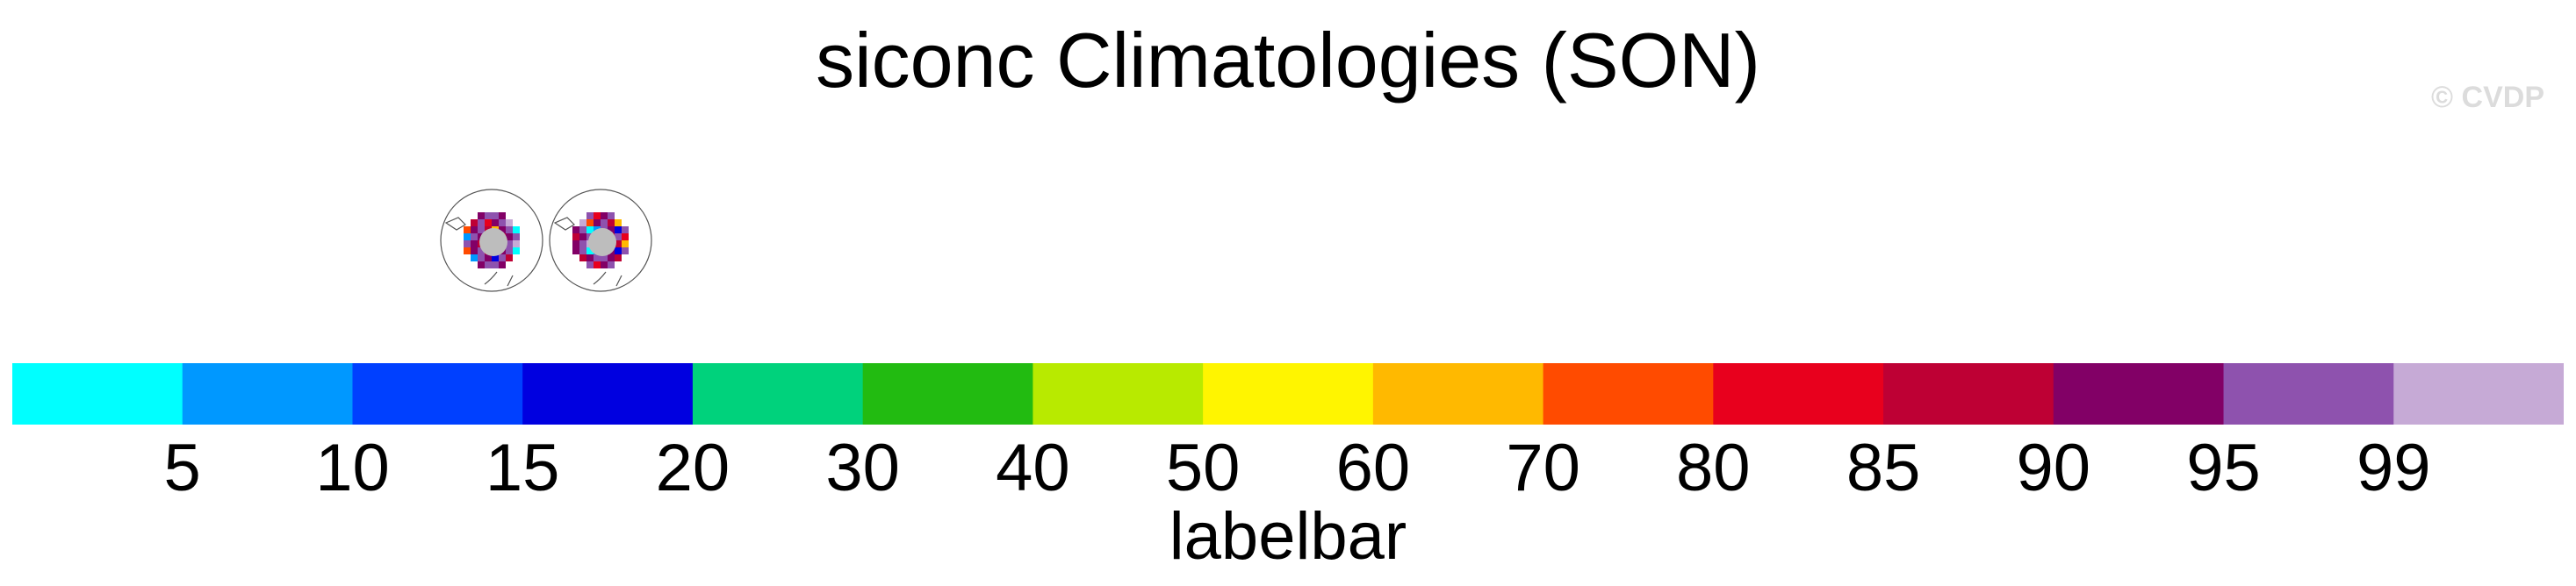  What do you see at coordinates (1373, 468) in the screenshot?
I see `colorbar-tick-label: 60` at bounding box center [1373, 468].